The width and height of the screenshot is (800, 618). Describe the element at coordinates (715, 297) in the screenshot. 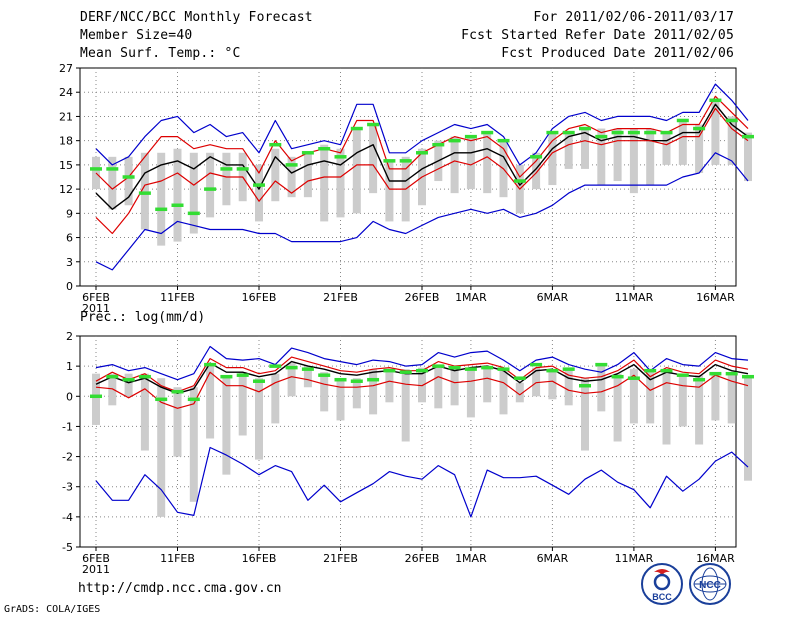

I see `panel1-xtick-label: 16MAR` at that location.